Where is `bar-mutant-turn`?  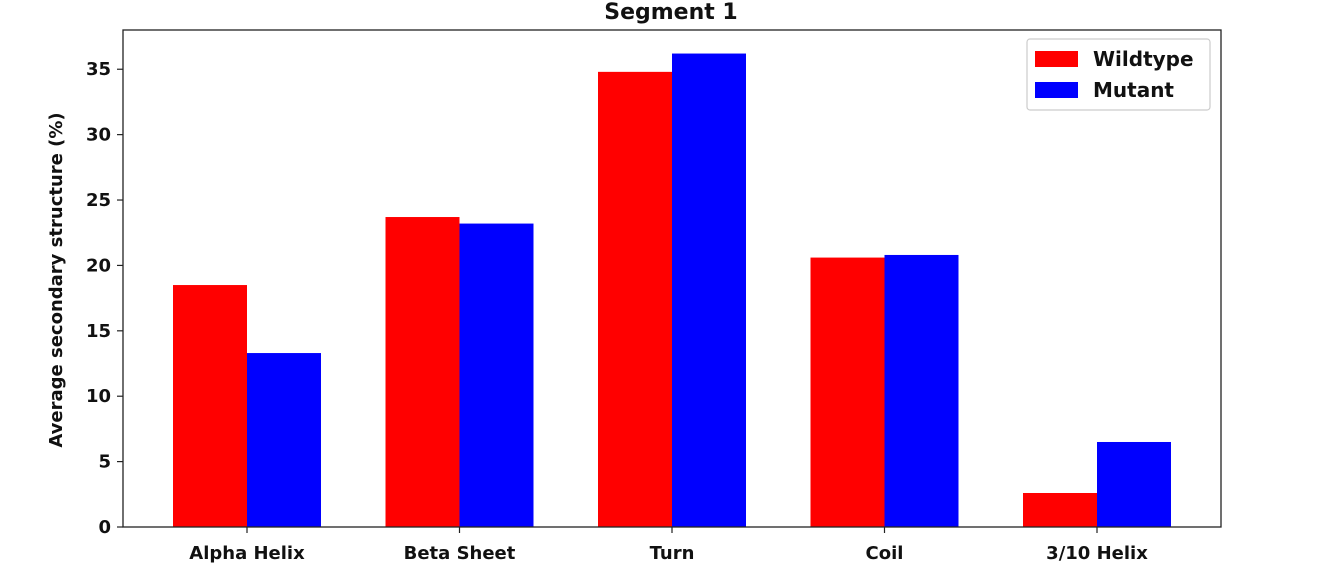
bar-mutant-turn is located at coordinates (709, 290).